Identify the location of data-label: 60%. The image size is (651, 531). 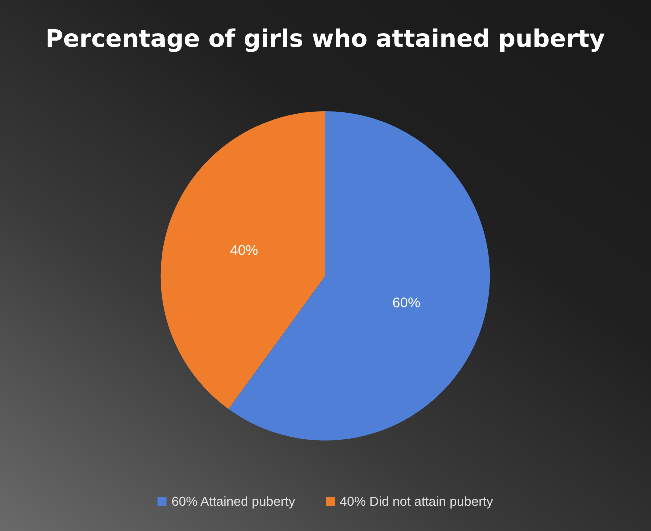
(406, 302).